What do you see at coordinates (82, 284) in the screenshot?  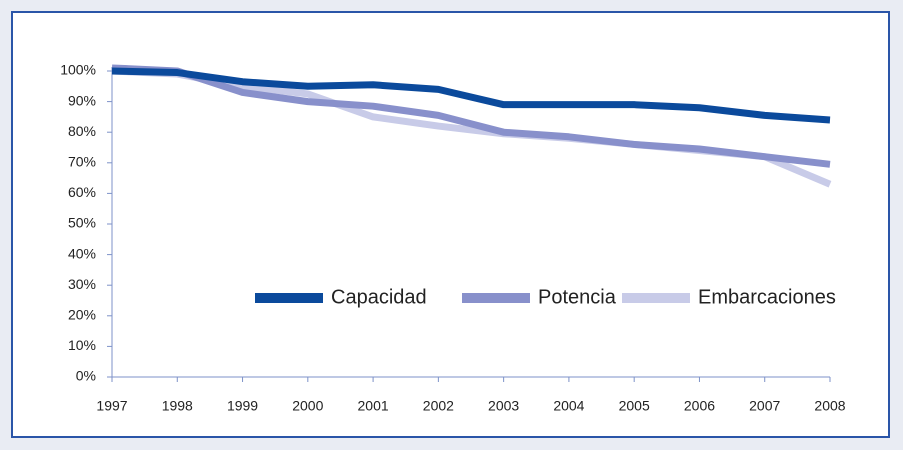 I see `y-tick-label: 30%` at bounding box center [82, 284].